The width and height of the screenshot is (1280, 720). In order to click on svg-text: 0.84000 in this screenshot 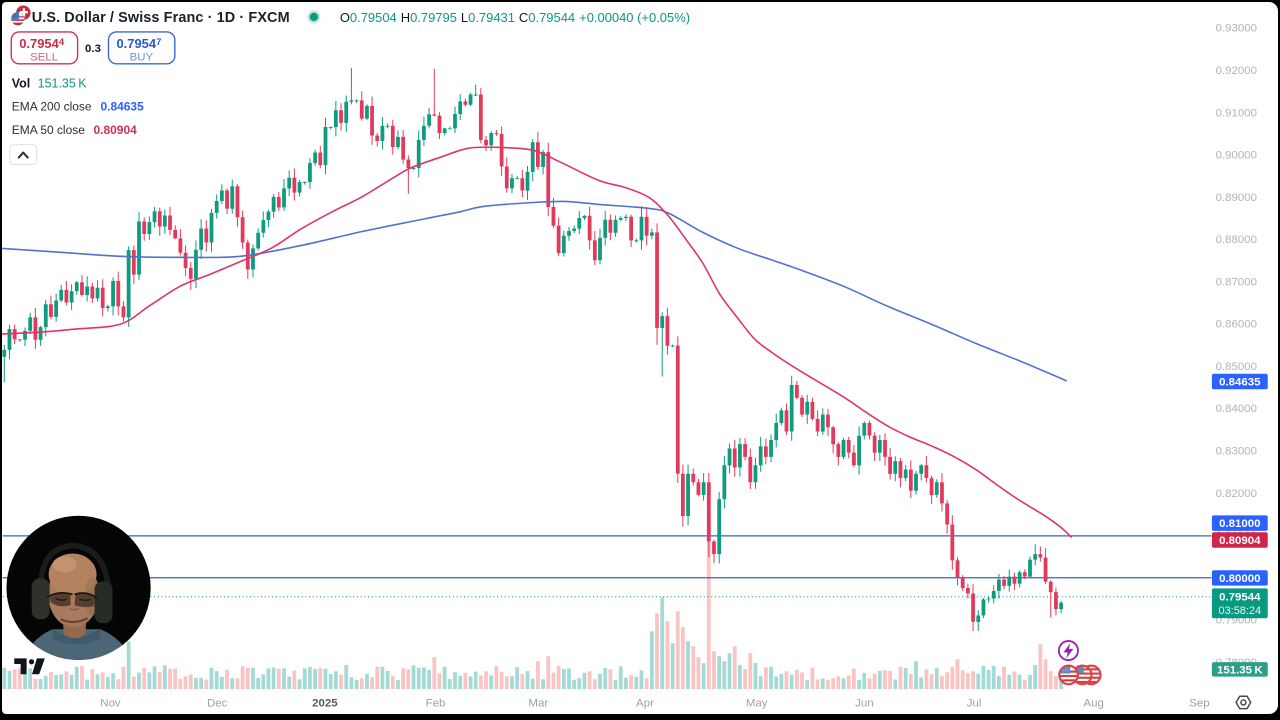, I will do `click(1236, 409)`.